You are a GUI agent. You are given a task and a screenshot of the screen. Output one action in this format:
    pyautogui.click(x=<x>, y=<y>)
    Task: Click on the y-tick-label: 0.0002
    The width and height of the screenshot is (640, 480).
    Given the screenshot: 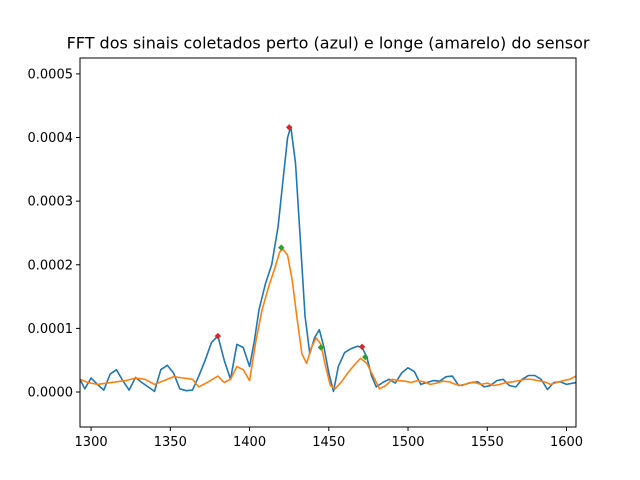 What is the action you would take?
    pyautogui.click(x=51, y=265)
    